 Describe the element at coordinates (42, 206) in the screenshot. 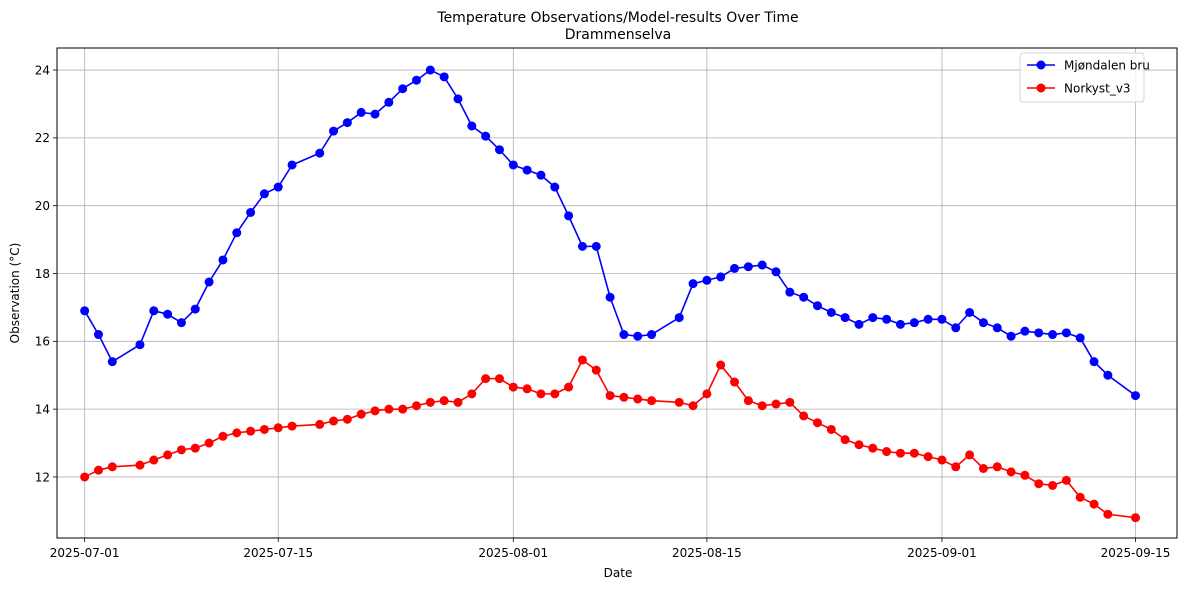

I see `y-tick-label: 20` at that location.